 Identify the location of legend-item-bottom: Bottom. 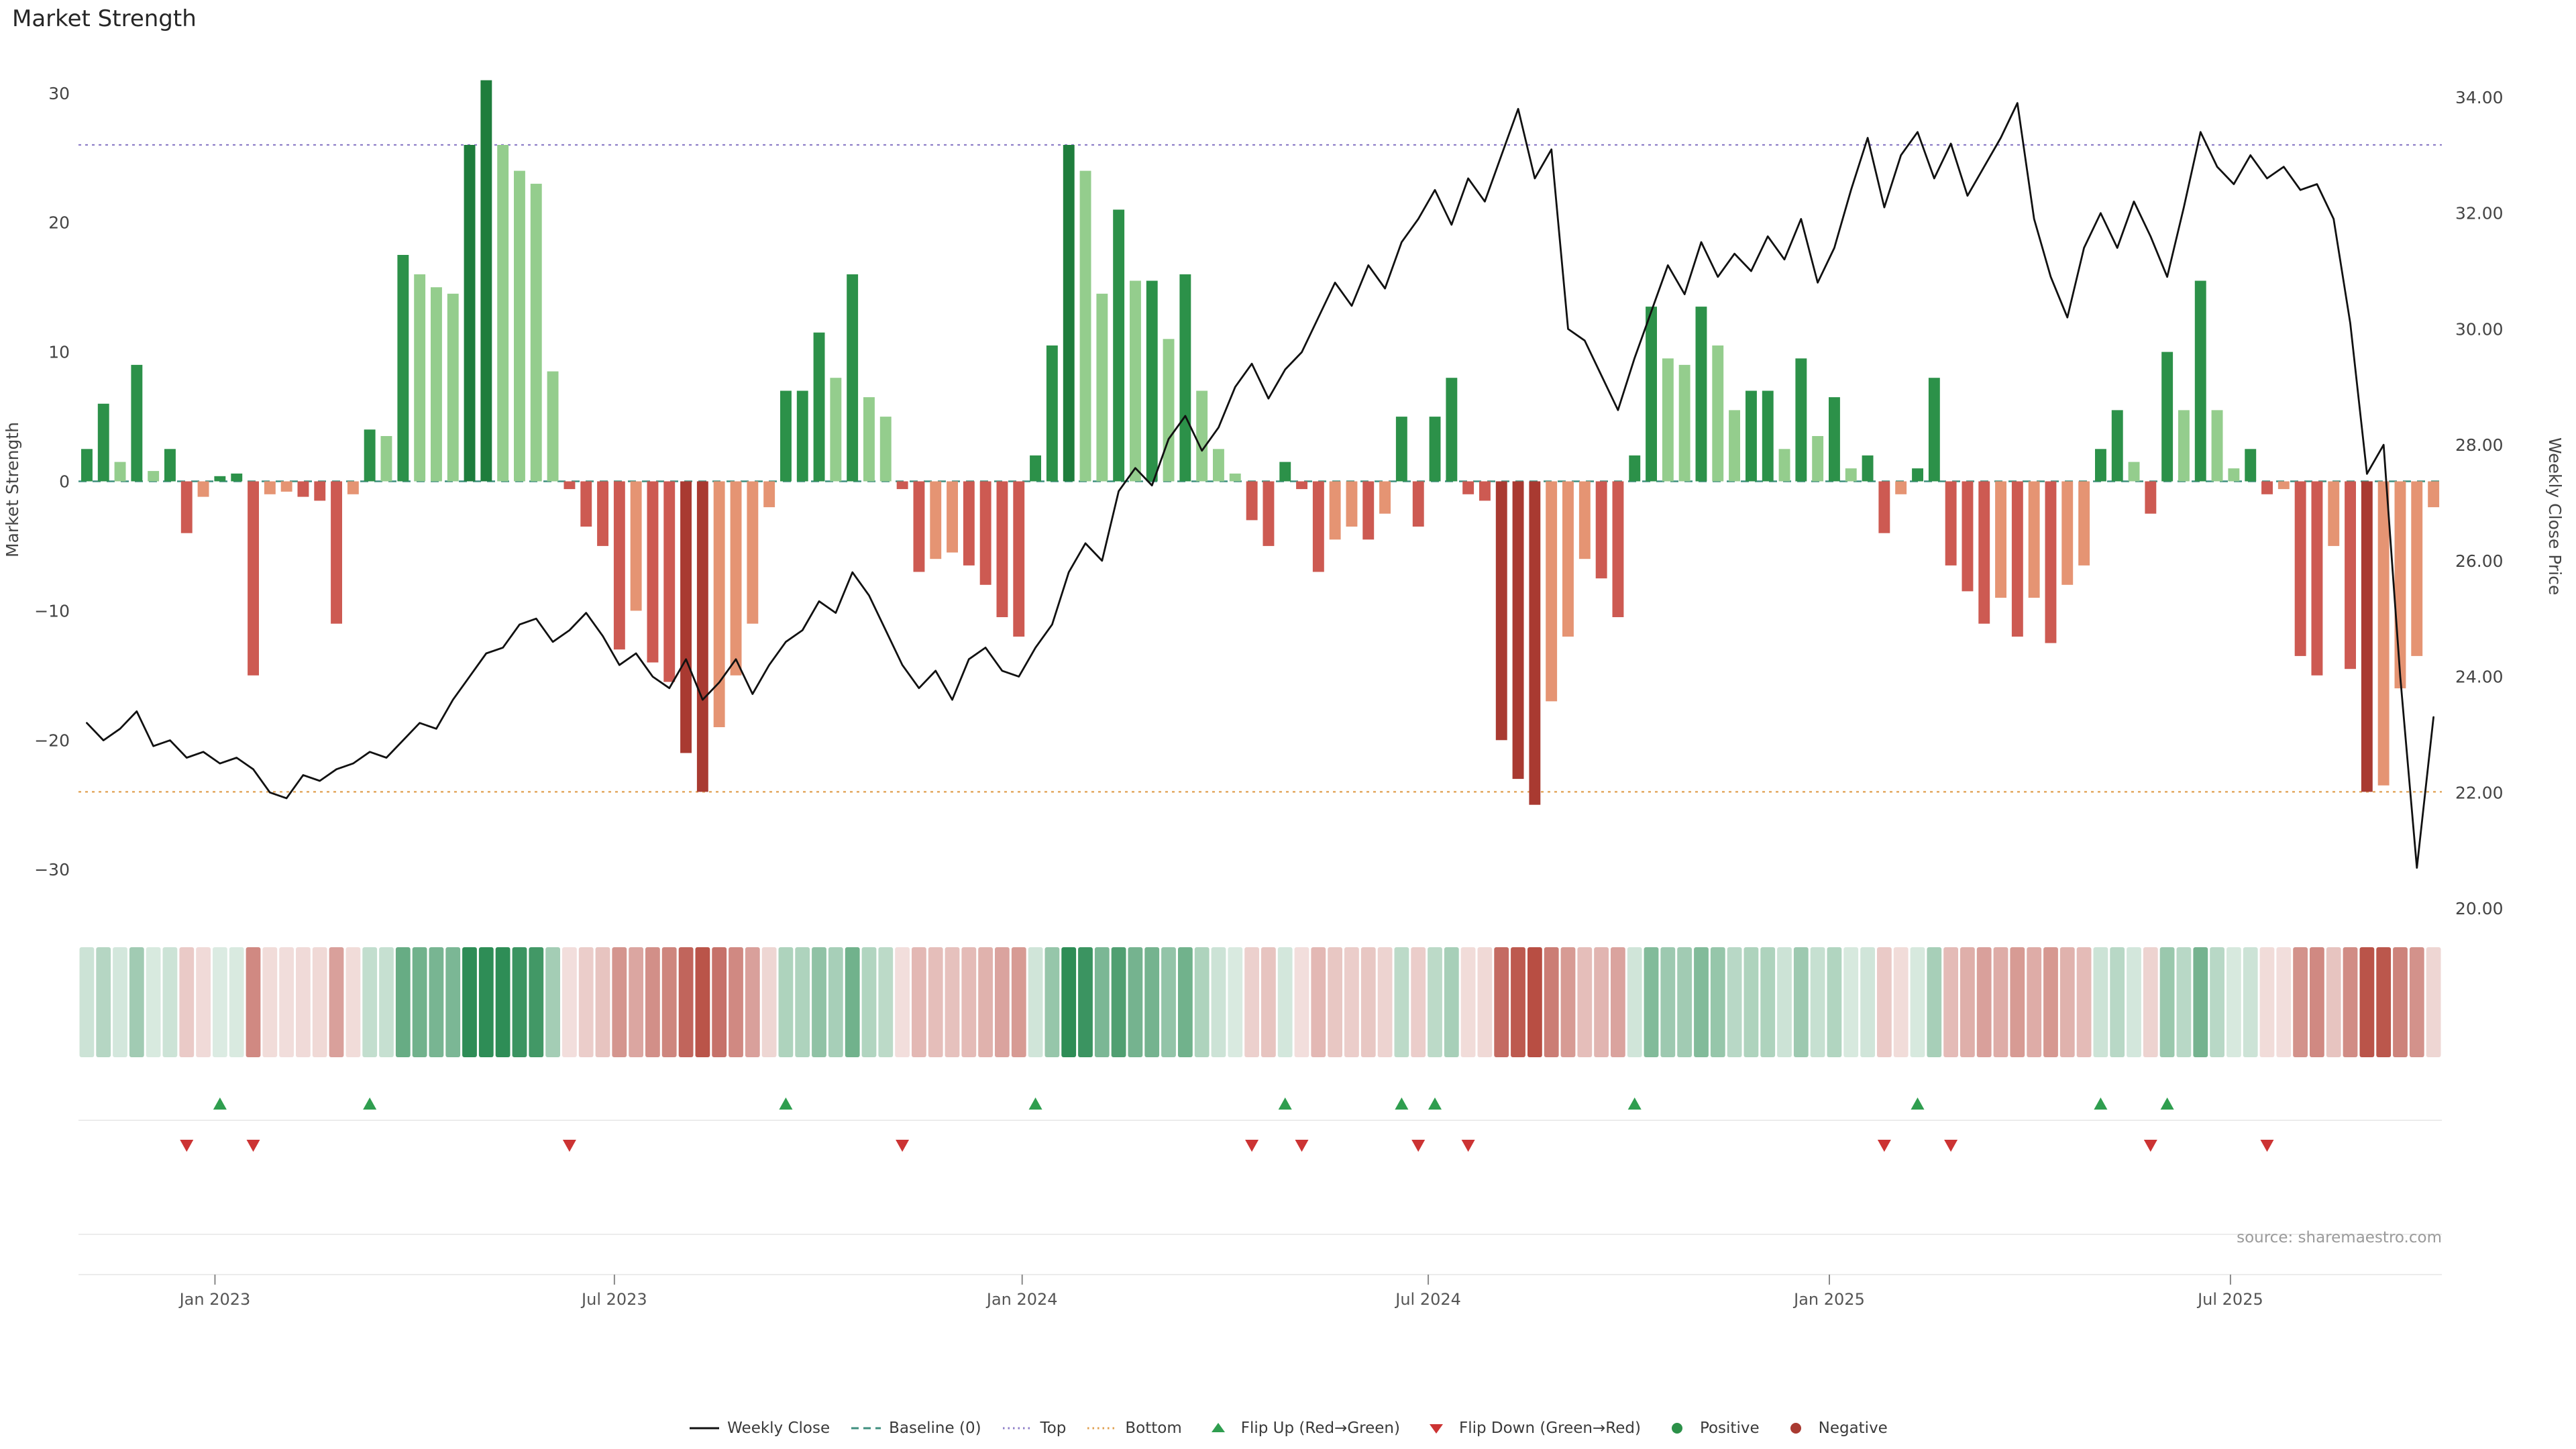
(1134, 1428).